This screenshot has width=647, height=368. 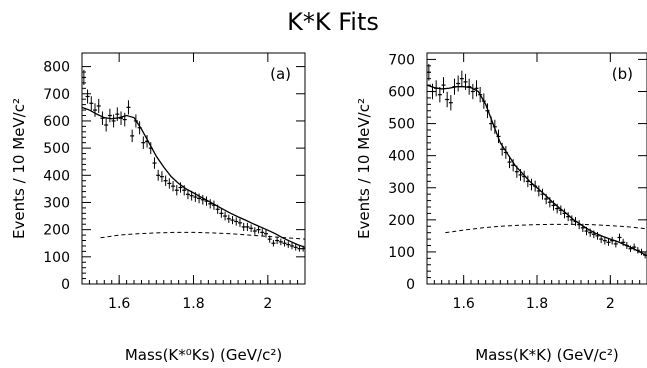 I want to click on panel-label: (a), so click(x=280, y=74).